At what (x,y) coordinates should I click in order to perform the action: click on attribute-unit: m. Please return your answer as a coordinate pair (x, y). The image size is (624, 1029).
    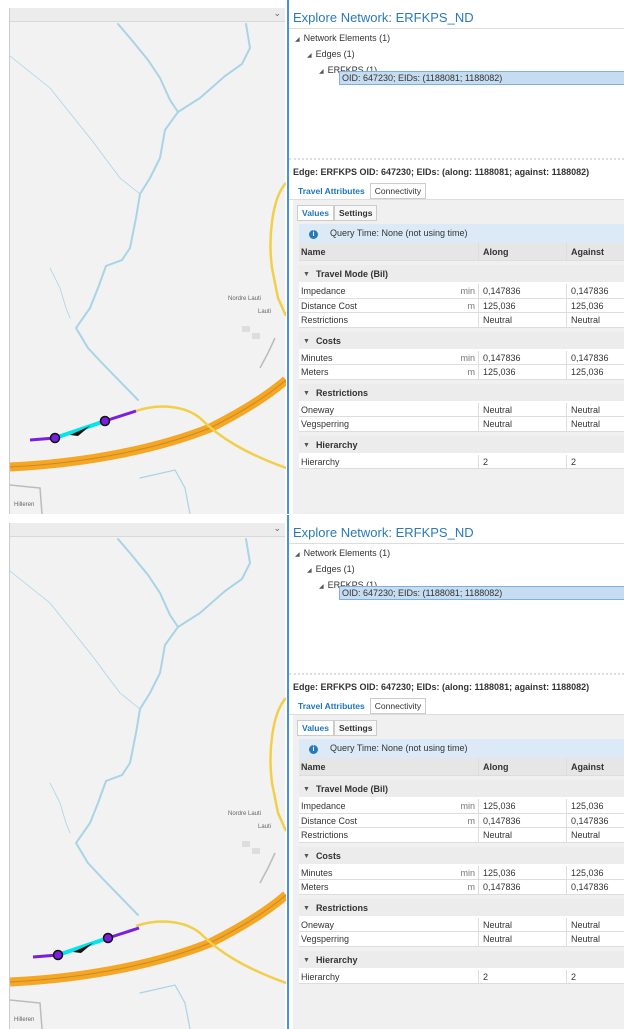
    Looking at the image, I should click on (471, 887).